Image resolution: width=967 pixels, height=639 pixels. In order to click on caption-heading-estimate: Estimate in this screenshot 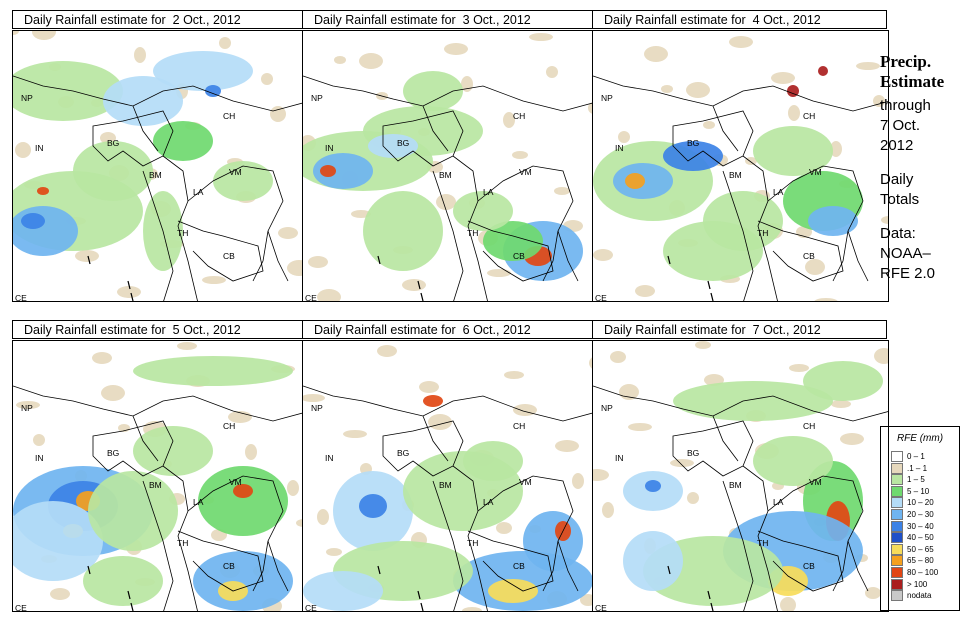, I will do `click(912, 81)`.